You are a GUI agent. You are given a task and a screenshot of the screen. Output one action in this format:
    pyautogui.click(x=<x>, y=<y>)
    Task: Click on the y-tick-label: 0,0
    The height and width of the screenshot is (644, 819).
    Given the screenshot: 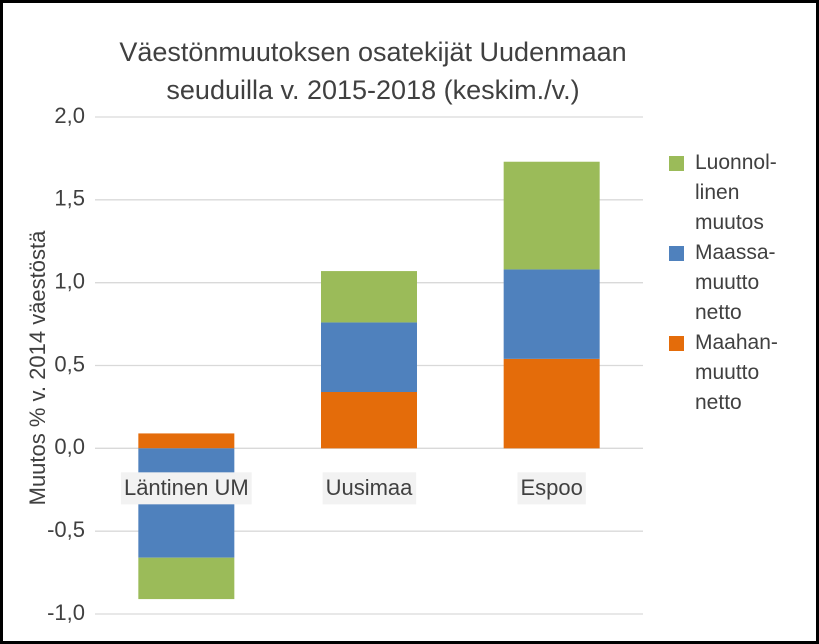 What is the action you would take?
    pyautogui.click(x=69, y=446)
    